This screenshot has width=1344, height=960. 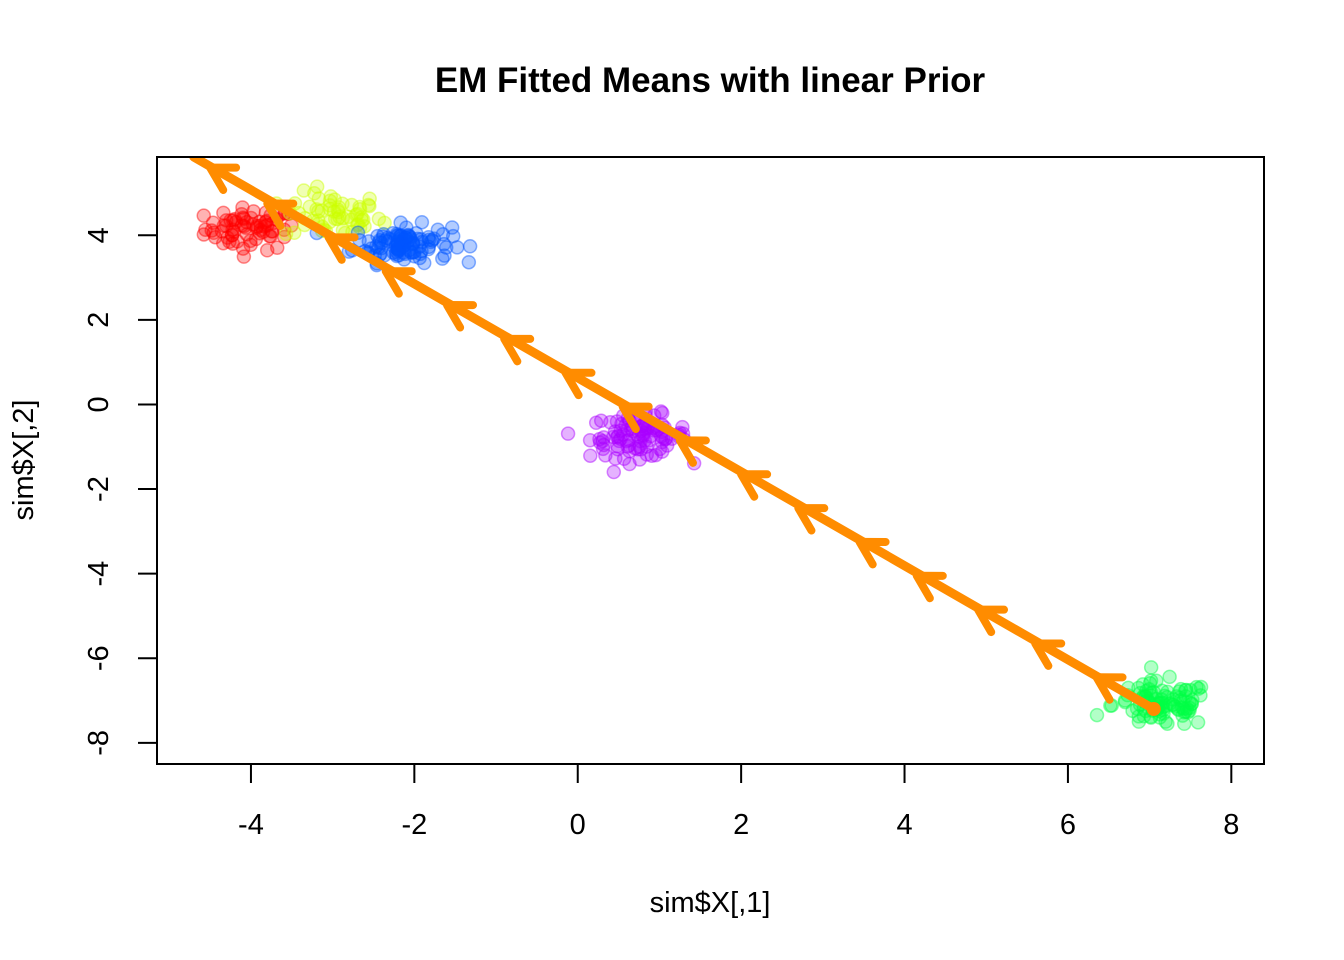 I want to click on y-tick-label: -2, so click(x=99, y=489).